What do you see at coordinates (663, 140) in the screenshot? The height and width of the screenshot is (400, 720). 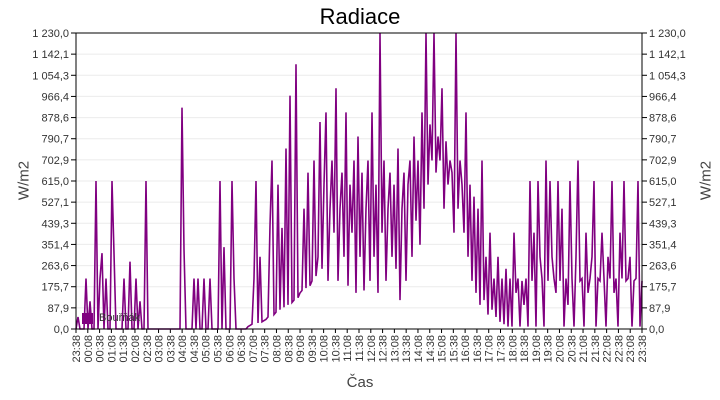 I see `y-tick-label-right: 790,7` at bounding box center [663, 140].